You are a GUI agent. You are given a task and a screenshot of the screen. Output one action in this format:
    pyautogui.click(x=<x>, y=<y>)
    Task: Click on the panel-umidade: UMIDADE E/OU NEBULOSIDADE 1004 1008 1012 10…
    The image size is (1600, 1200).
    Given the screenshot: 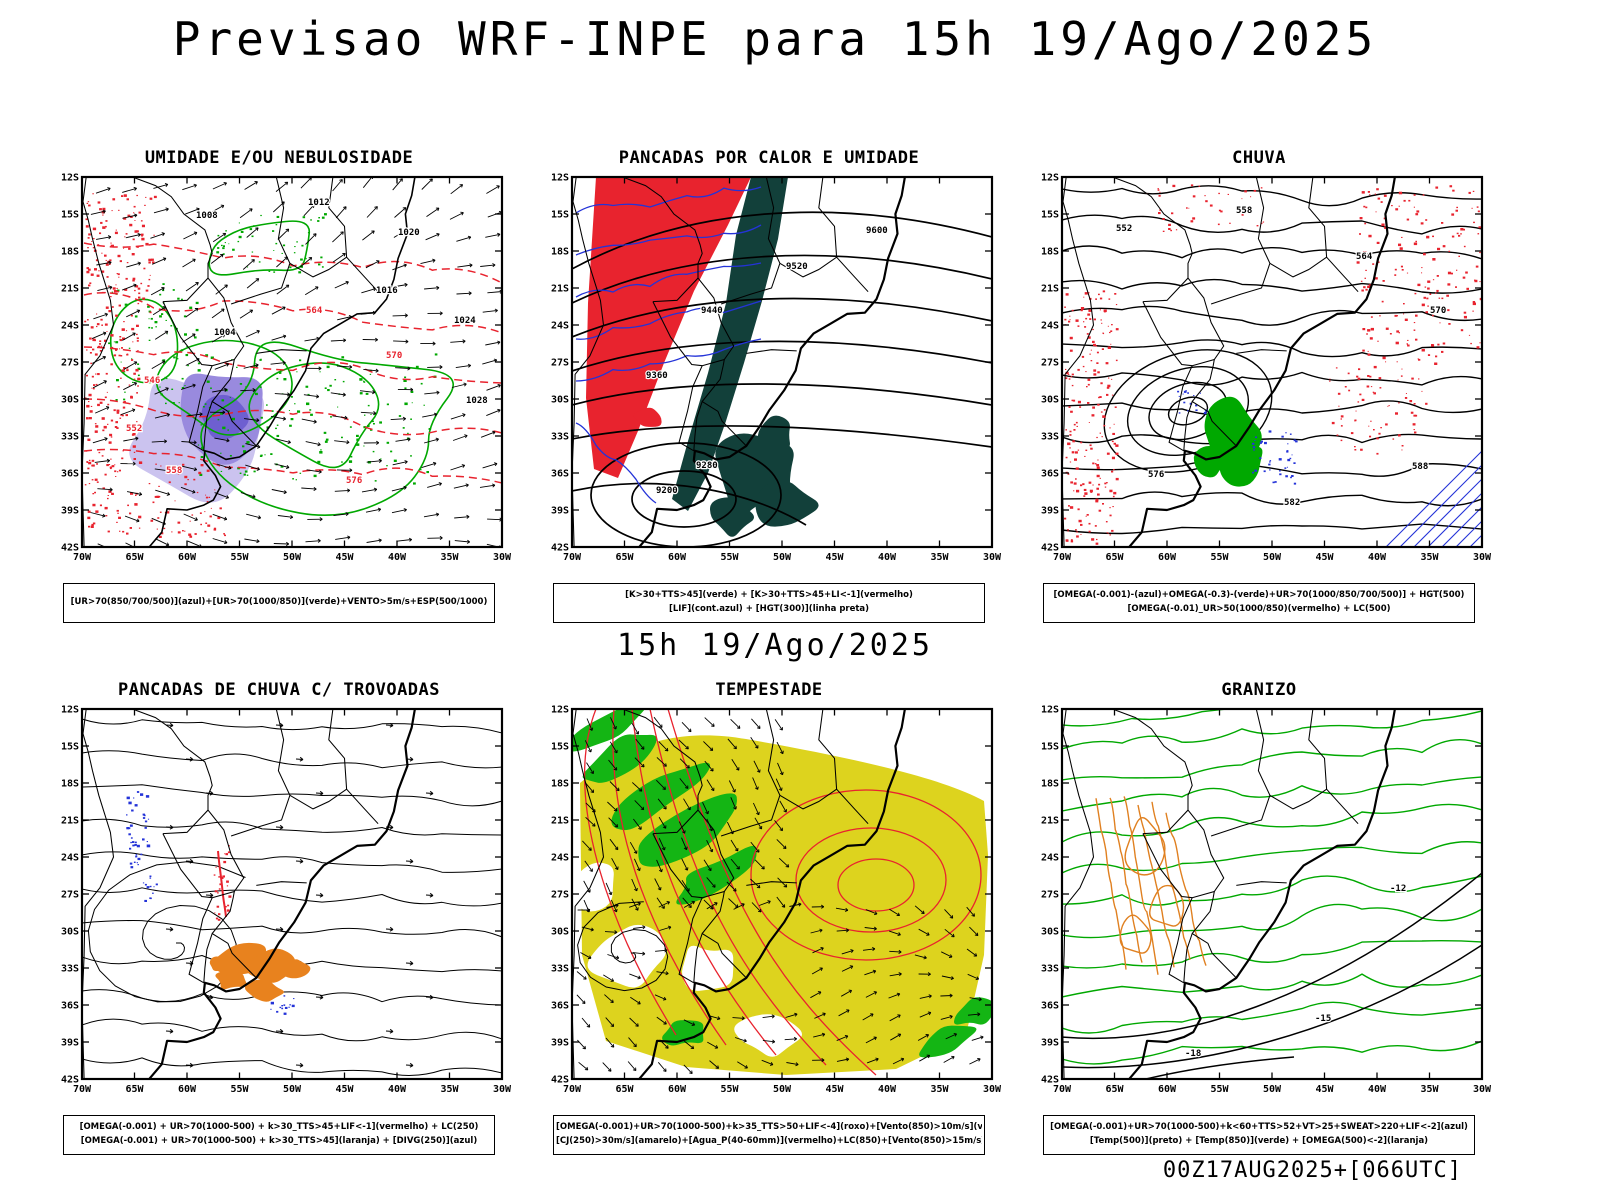 What is the action you would take?
    pyautogui.click(x=279, y=385)
    